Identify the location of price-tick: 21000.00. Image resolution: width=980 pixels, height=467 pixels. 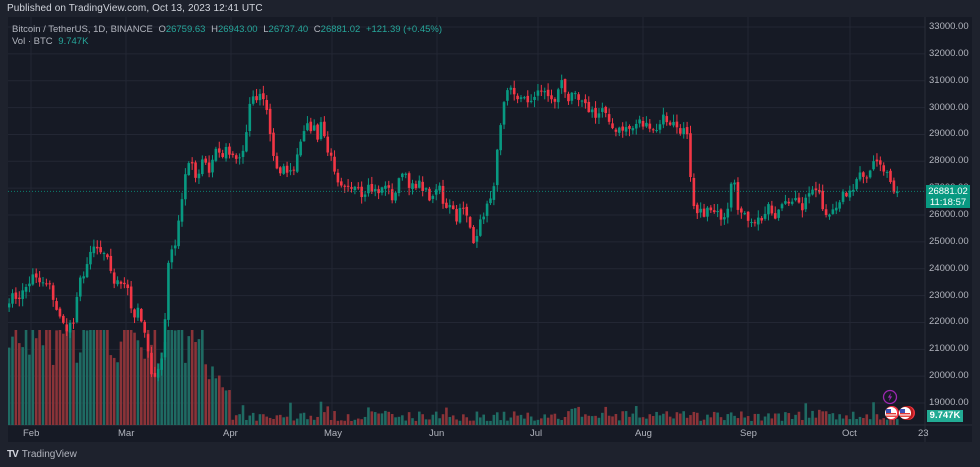
(949, 349).